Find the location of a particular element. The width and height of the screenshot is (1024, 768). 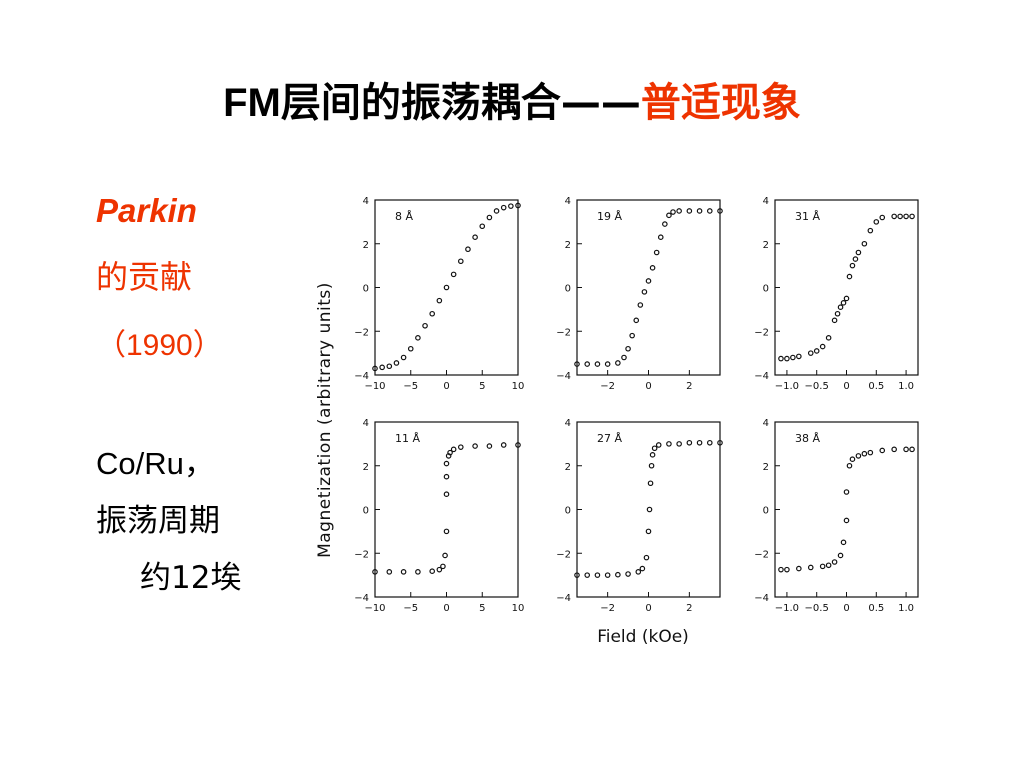

slide-title: FM层间的振荡耦合——普适现象 is located at coordinates (512, 99).